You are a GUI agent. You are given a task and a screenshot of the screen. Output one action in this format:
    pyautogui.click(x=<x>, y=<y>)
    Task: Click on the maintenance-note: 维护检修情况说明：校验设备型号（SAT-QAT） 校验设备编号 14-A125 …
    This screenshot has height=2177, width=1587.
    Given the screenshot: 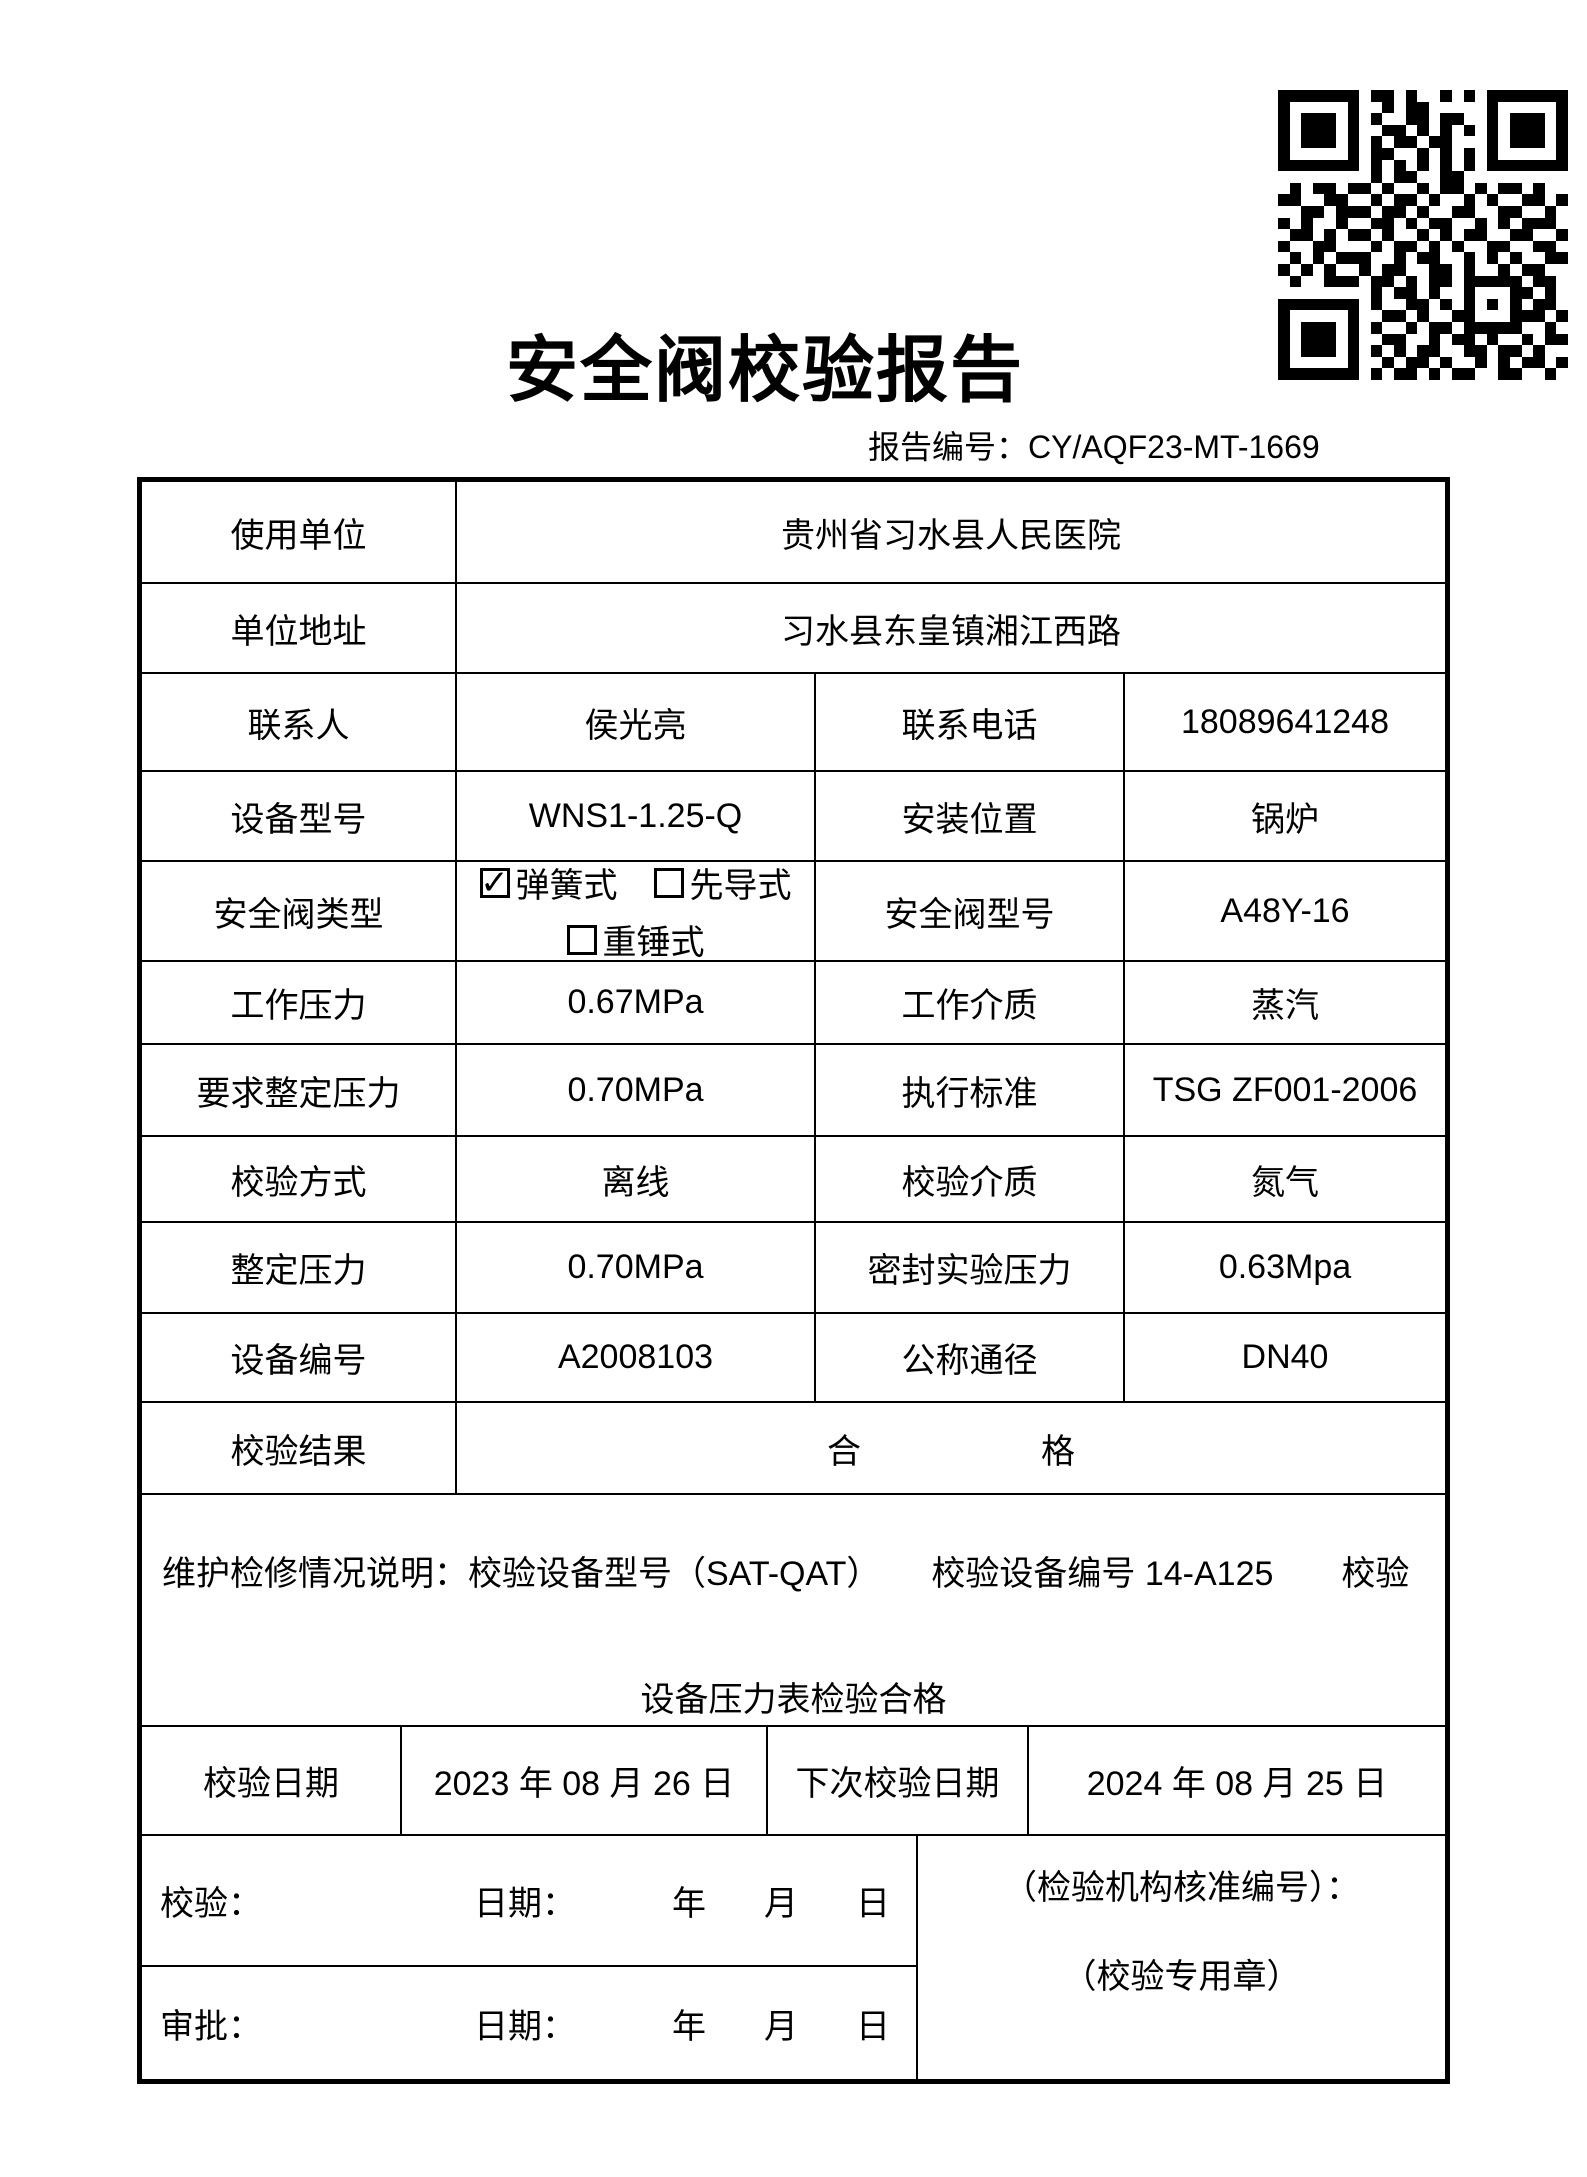 What is the action you would take?
    pyautogui.click(x=793, y=1610)
    